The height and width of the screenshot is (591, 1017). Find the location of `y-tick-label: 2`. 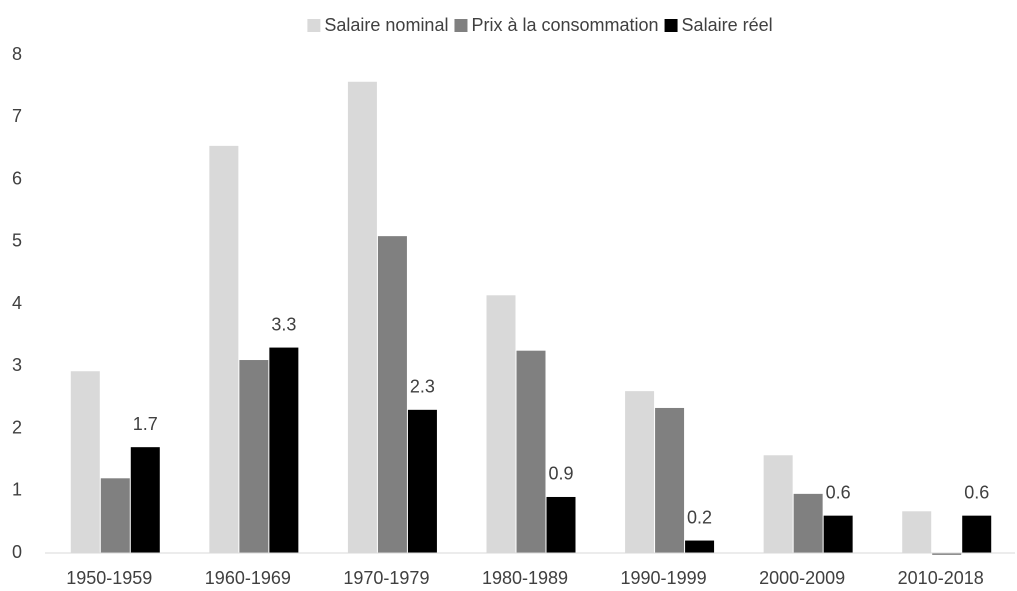

y-tick-label: 2 is located at coordinates (17, 427).